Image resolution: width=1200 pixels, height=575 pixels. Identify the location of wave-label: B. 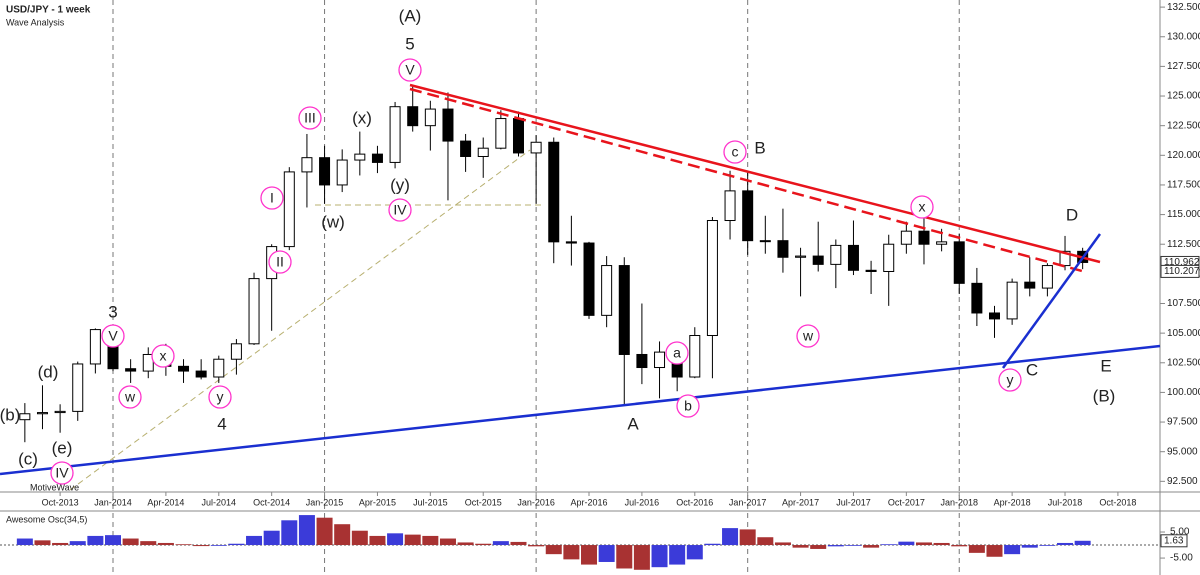
(759, 147).